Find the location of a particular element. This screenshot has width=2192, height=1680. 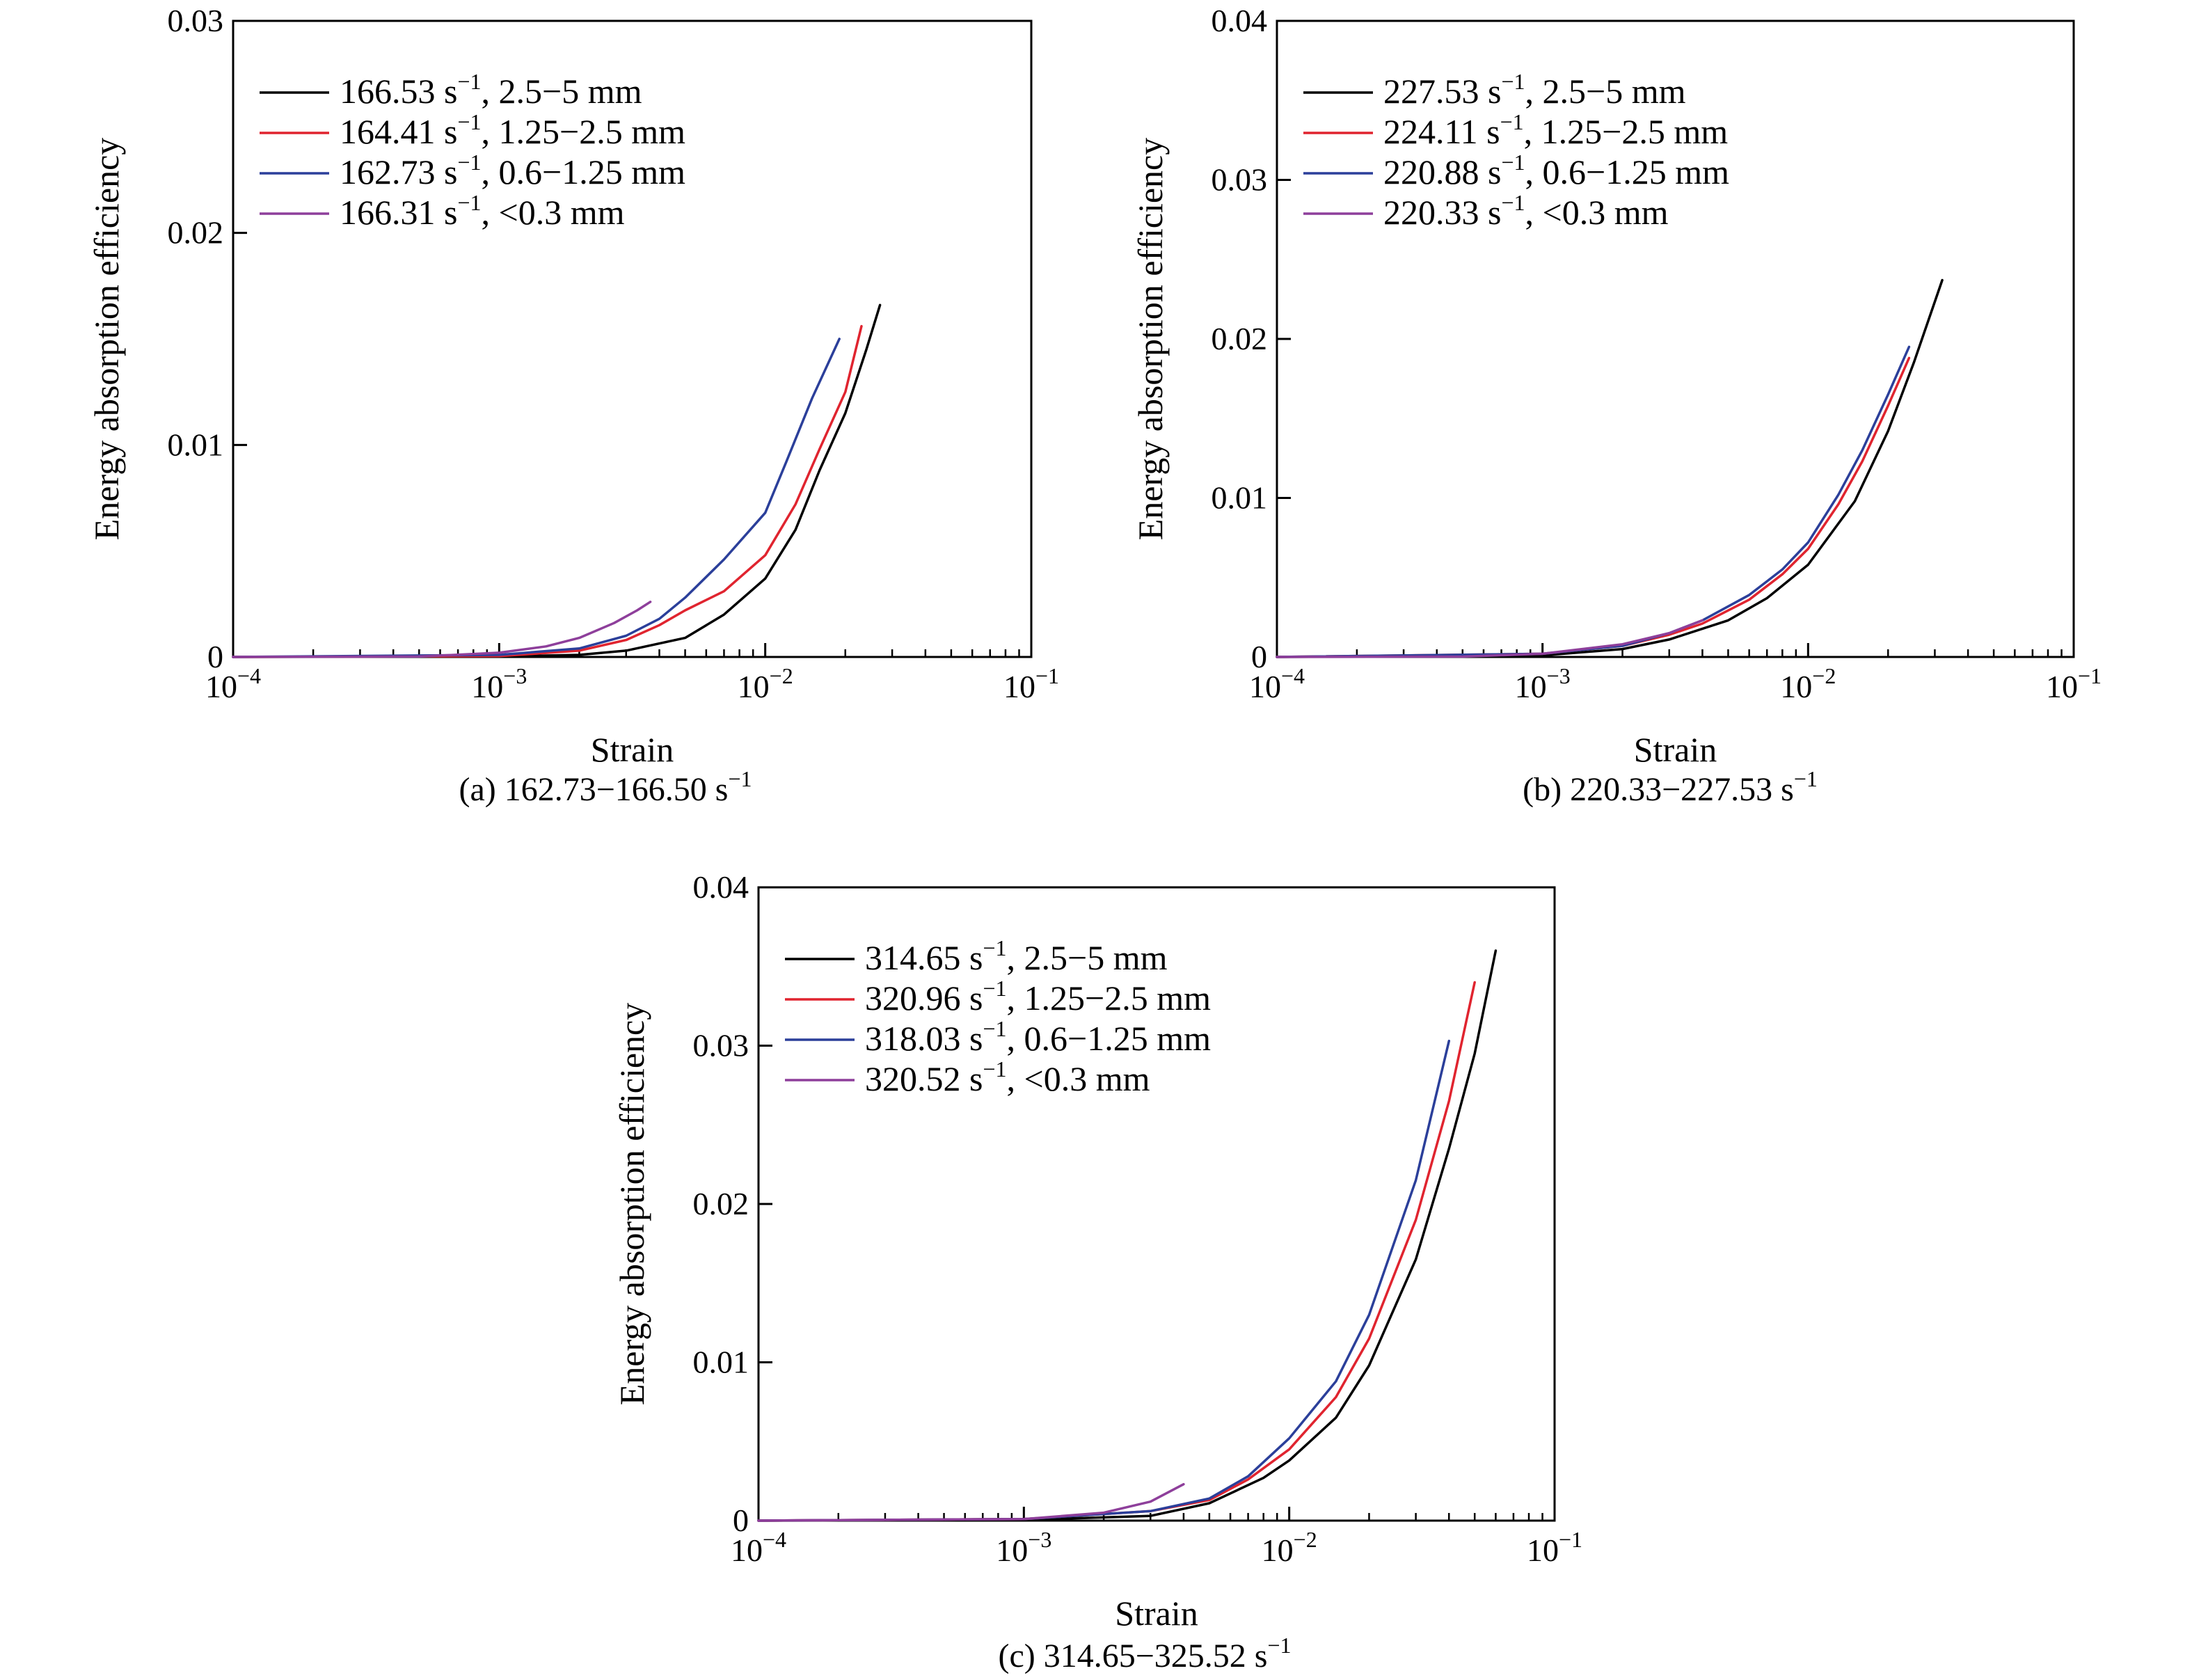

legend-name: 164.41 s is located at coordinates (398, 131).